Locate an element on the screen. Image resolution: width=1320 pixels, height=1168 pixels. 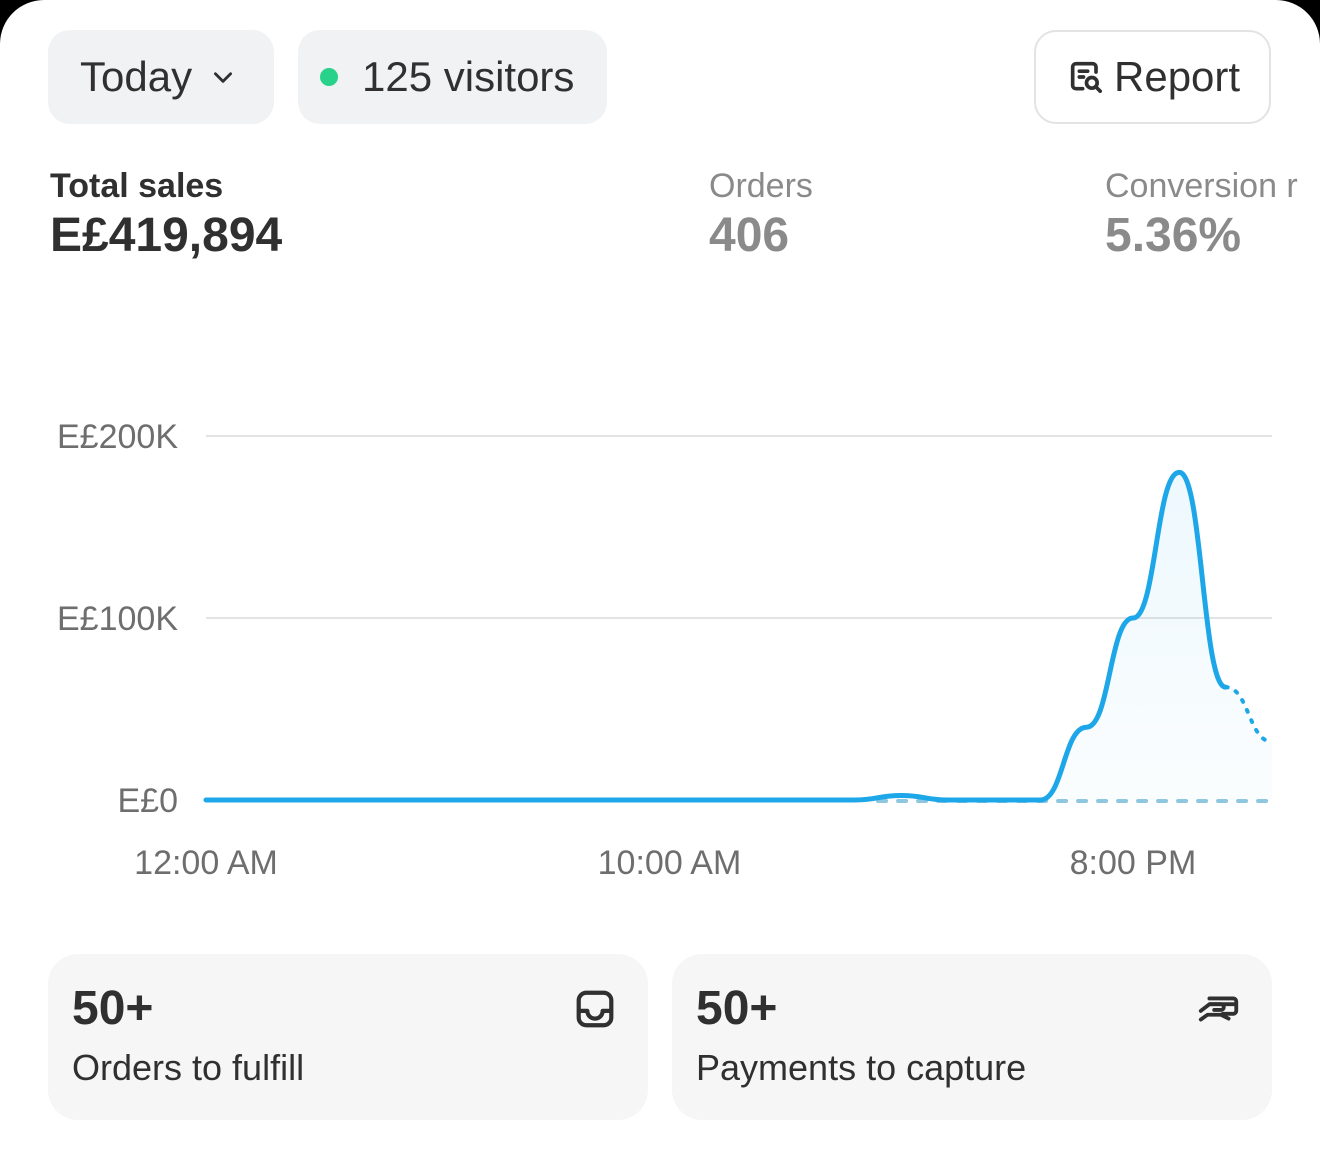
live-visitors-pill: 125 visitors is located at coordinates (452, 77).